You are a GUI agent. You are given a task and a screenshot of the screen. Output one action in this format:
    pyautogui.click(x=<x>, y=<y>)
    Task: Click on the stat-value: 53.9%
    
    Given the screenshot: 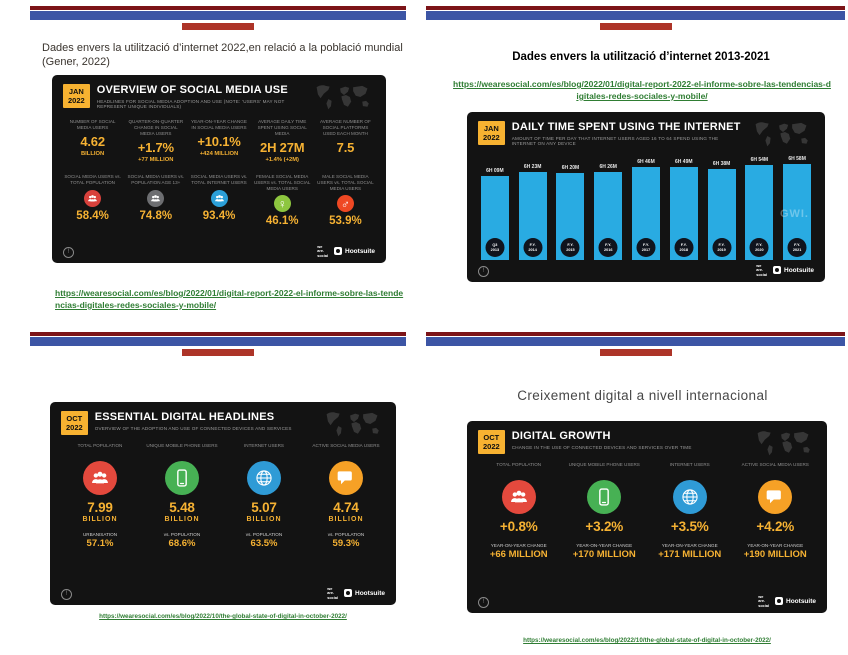 What is the action you would take?
    pyautogui.click(x=345, y=221)
    